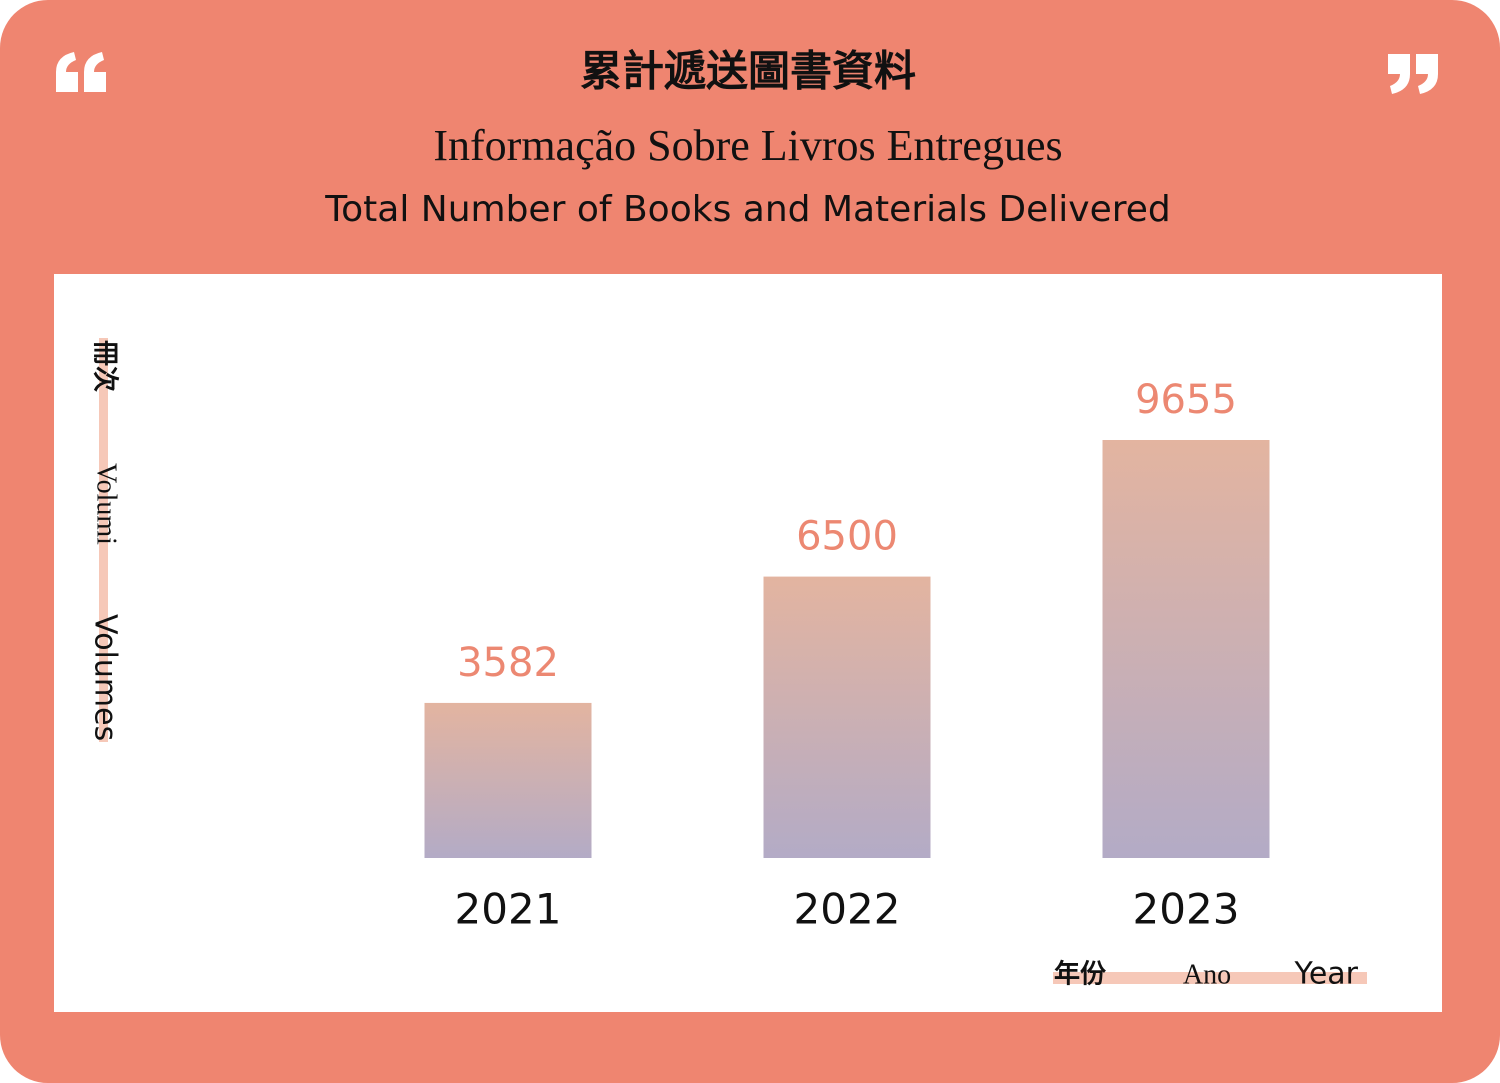 This screenshot has height=1083, width=1500. What do you see at coordinates (1207, 974) in the screenshot?
I see `x-axis-label: Ano` at bounding box center [1207, 974].